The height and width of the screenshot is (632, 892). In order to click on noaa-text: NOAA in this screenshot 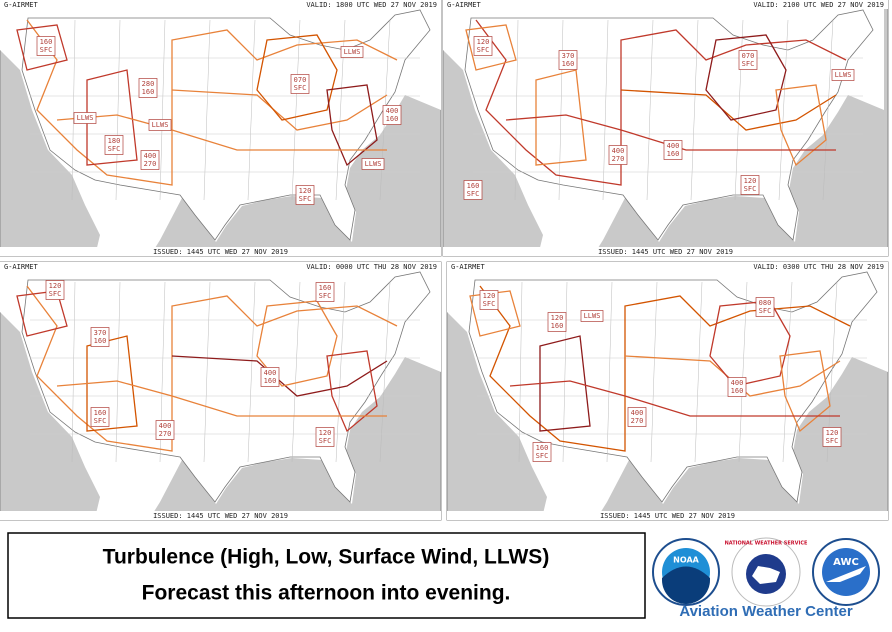, I will do `click(686, 560)`.